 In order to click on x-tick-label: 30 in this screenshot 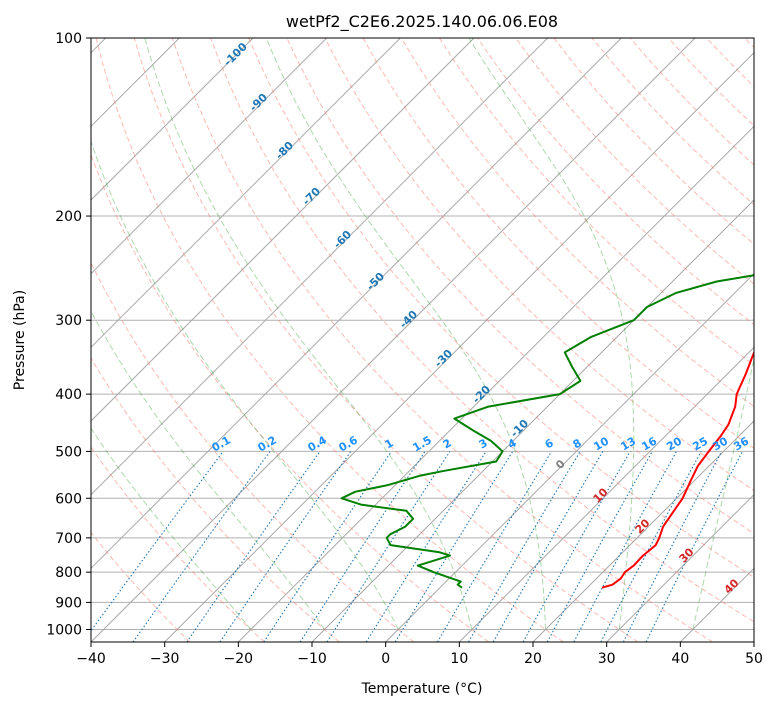, I will do `click(607, 659)`.